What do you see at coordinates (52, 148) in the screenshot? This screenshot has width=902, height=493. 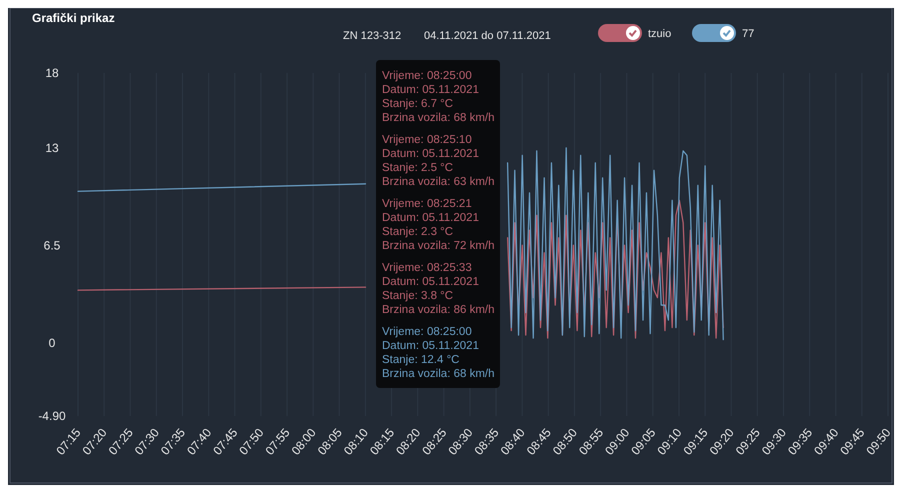 I see `y-tick-label: 13` at bounding box center [52, 148].